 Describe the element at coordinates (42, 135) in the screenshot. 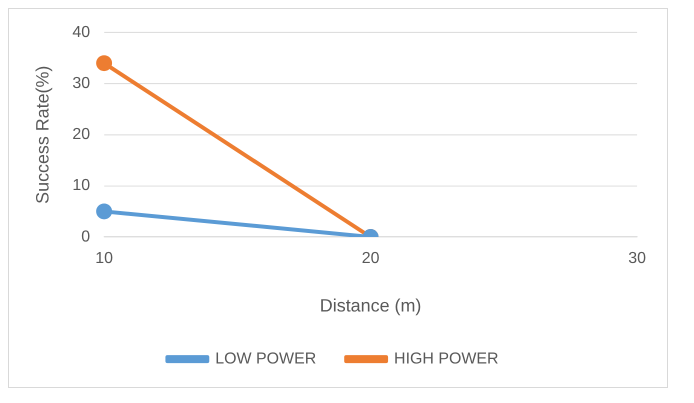

I see `y-axis-title: Success Rate(%)` at that location.